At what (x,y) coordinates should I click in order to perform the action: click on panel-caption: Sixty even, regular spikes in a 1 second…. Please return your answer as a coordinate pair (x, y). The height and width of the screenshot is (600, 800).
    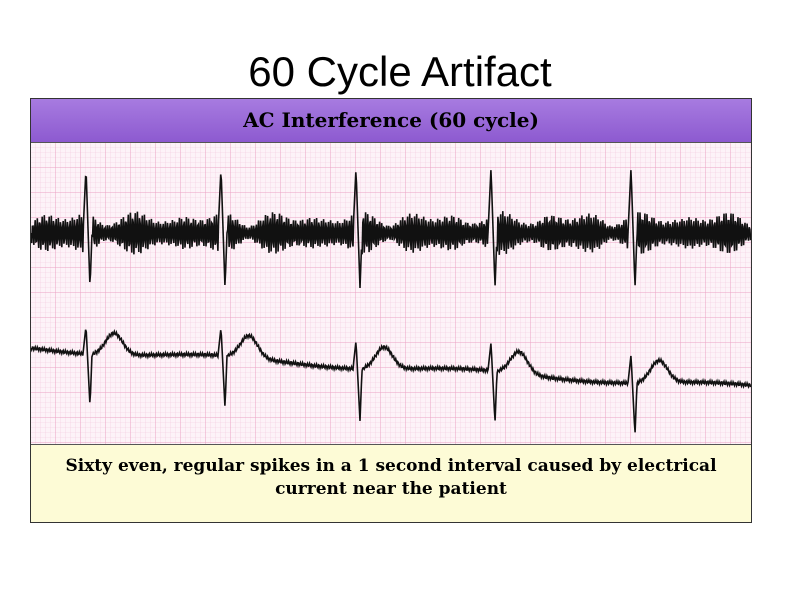
    Looking at the image, I should click on (391, 483).